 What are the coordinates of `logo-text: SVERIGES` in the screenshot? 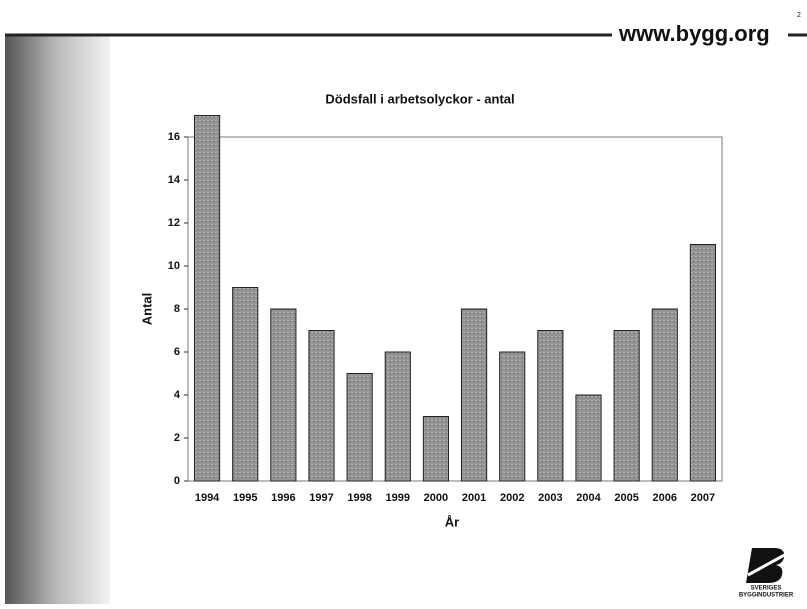 It's located at (766, 589).